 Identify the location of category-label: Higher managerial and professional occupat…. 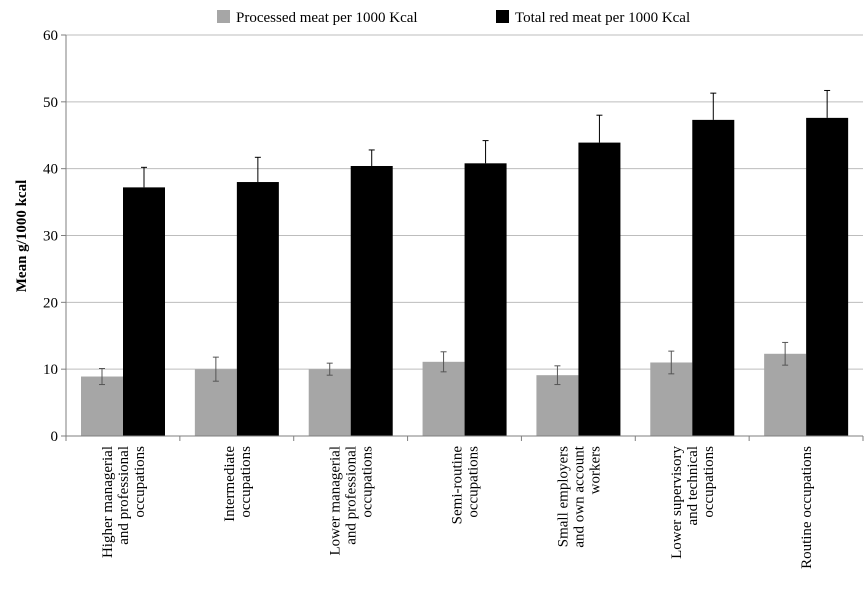
(124, 502).